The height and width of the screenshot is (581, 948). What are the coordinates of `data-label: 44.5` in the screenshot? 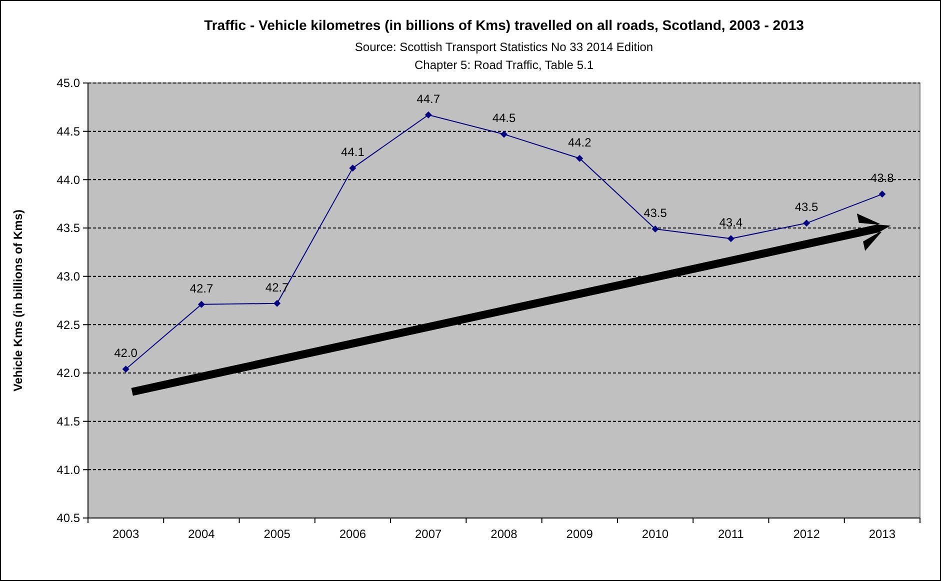 It's located at (504, 118).